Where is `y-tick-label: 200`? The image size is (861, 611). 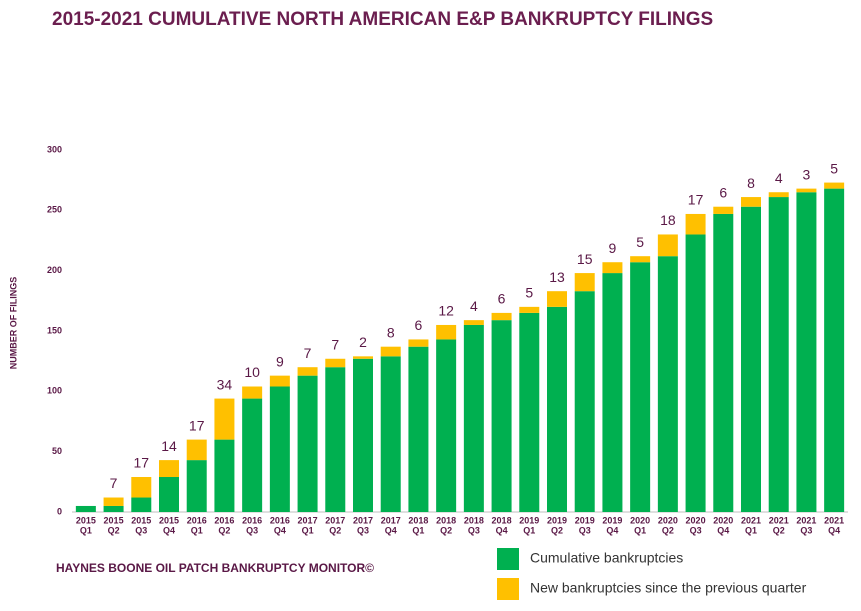
y-tick-label: 200 is located at coordinates (54, 270).